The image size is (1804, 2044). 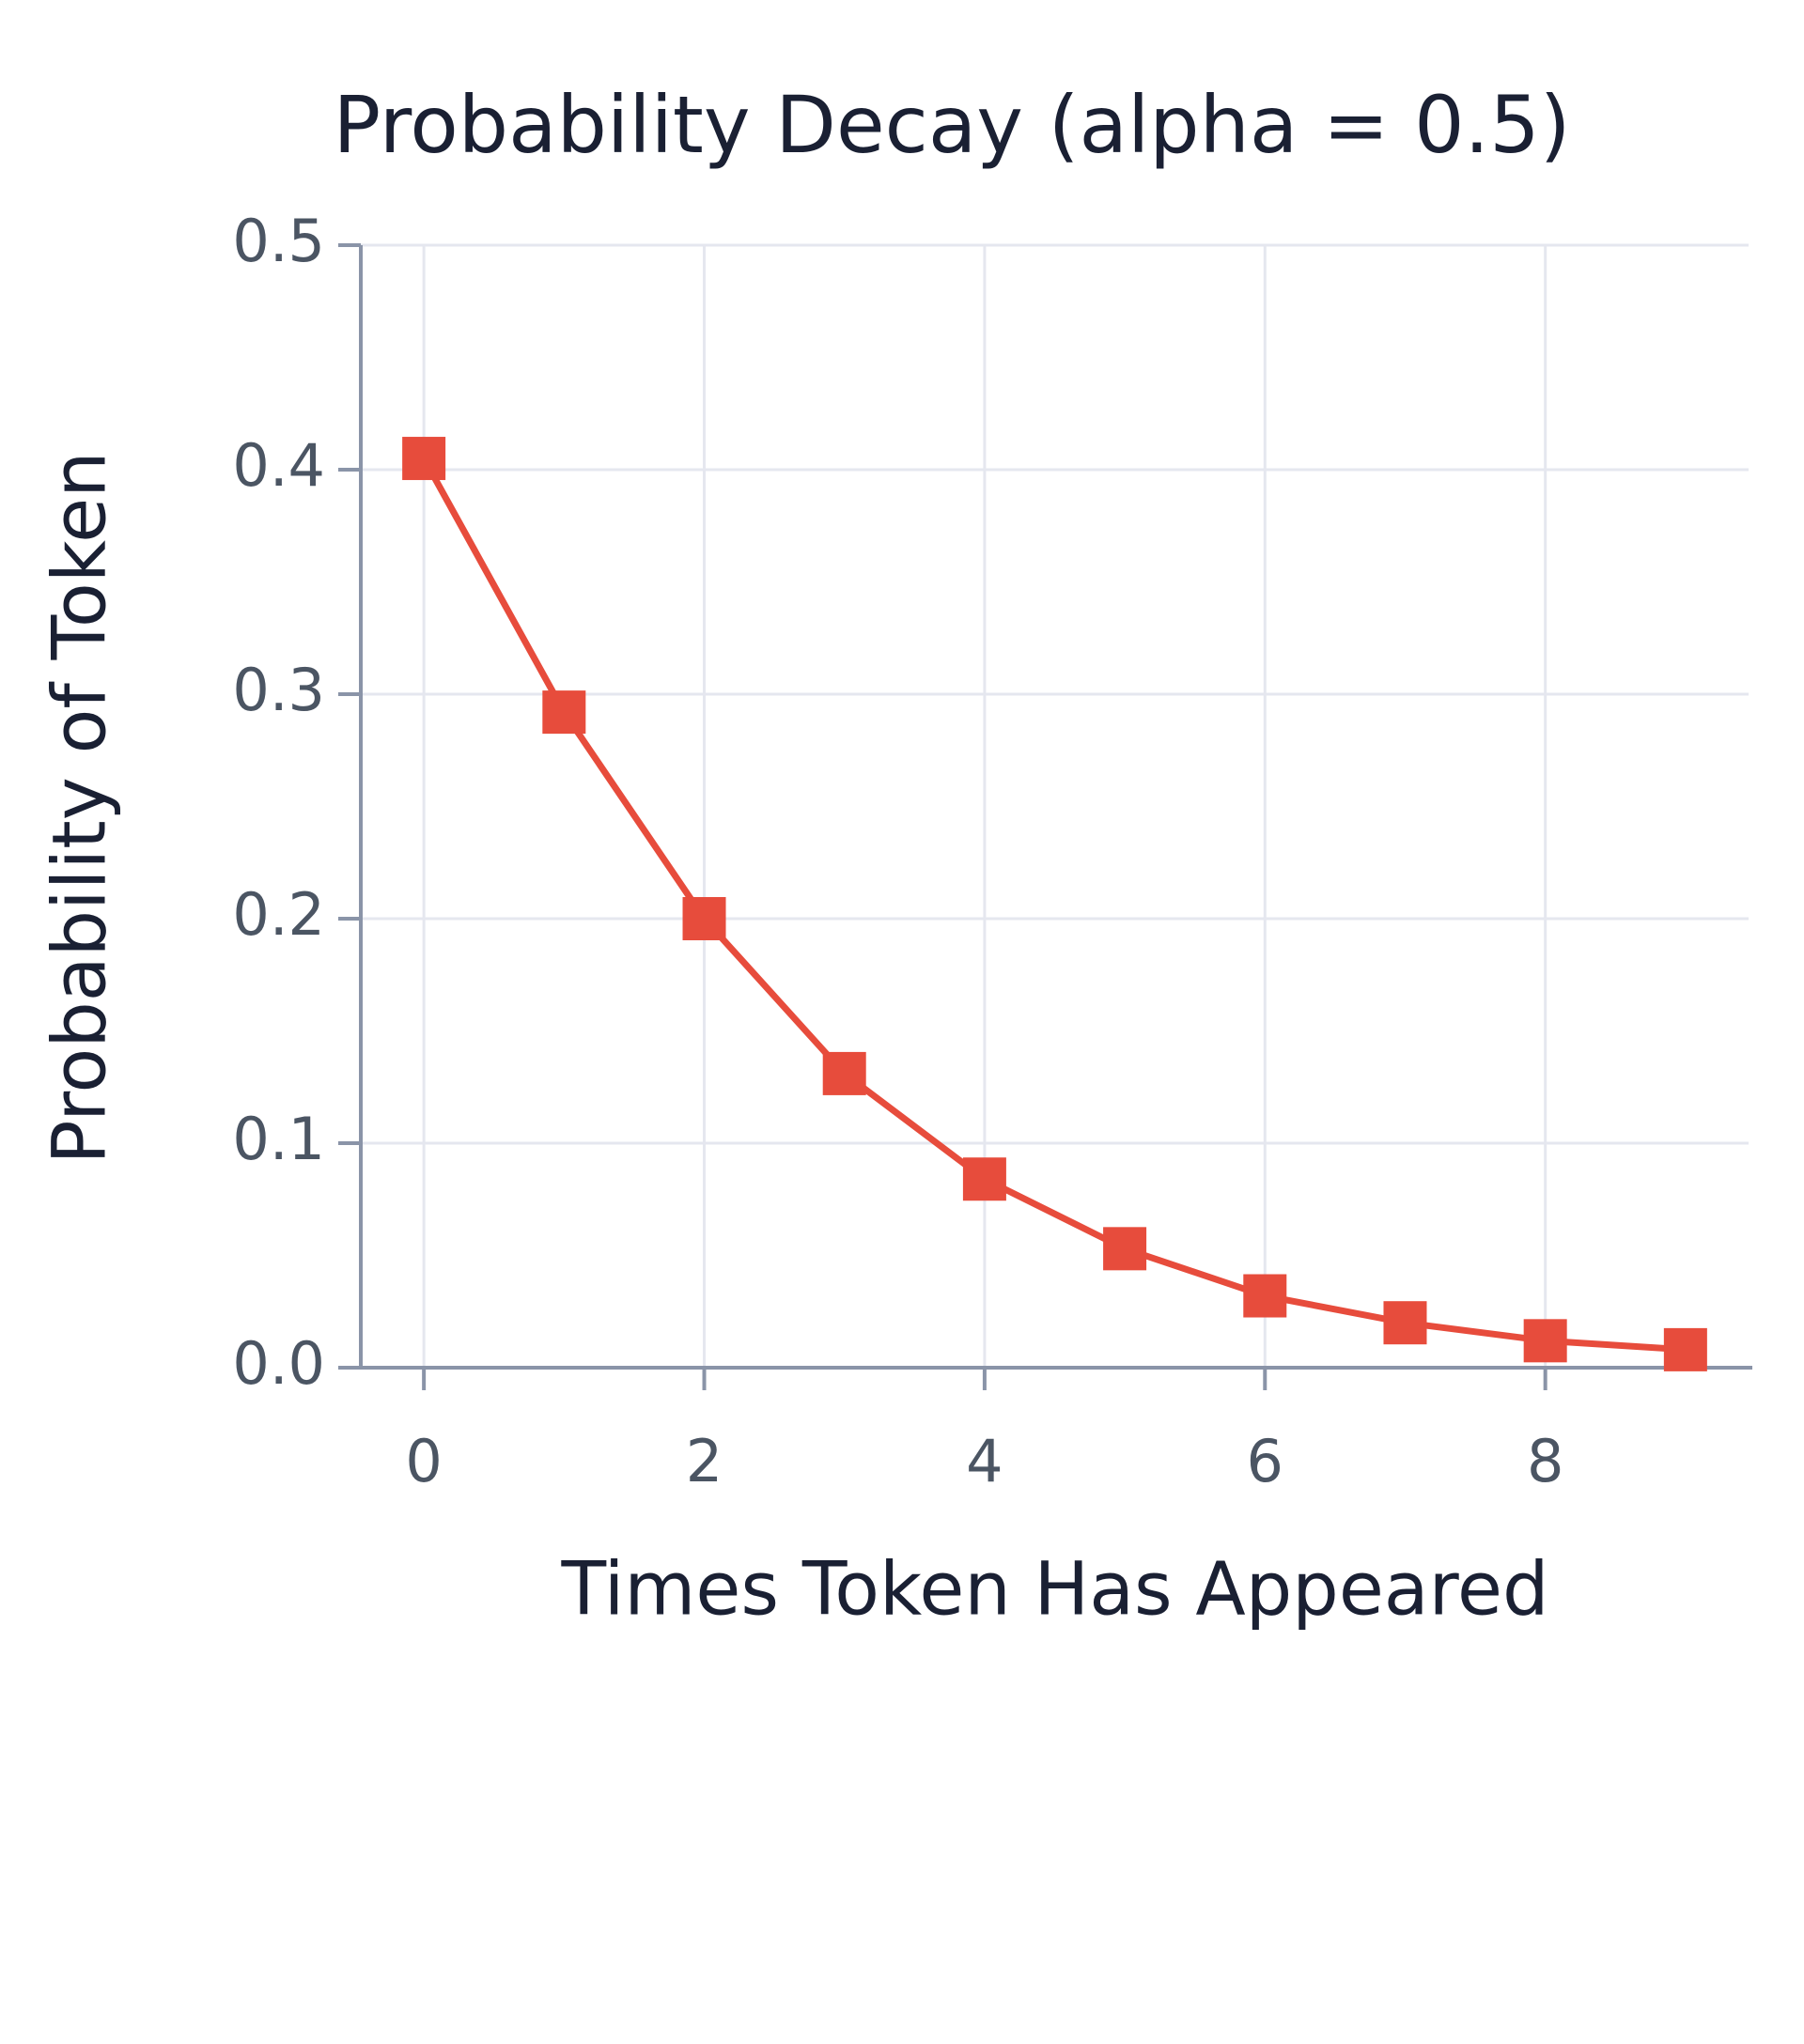 I want to click on y-tick-label: 0.2, so click(x=278, y=914).